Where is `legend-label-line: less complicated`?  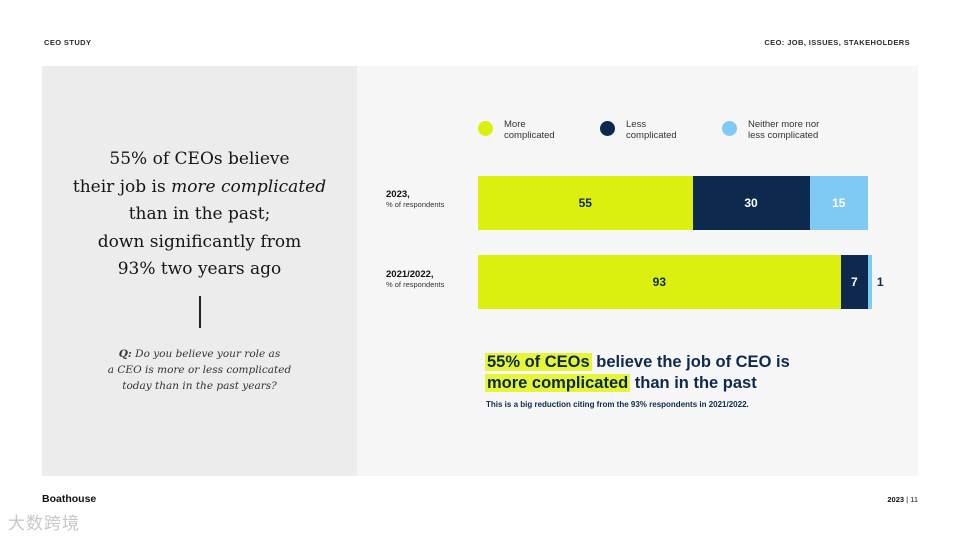 legend-label-line: less complicated is located at coordinates (783, 135).